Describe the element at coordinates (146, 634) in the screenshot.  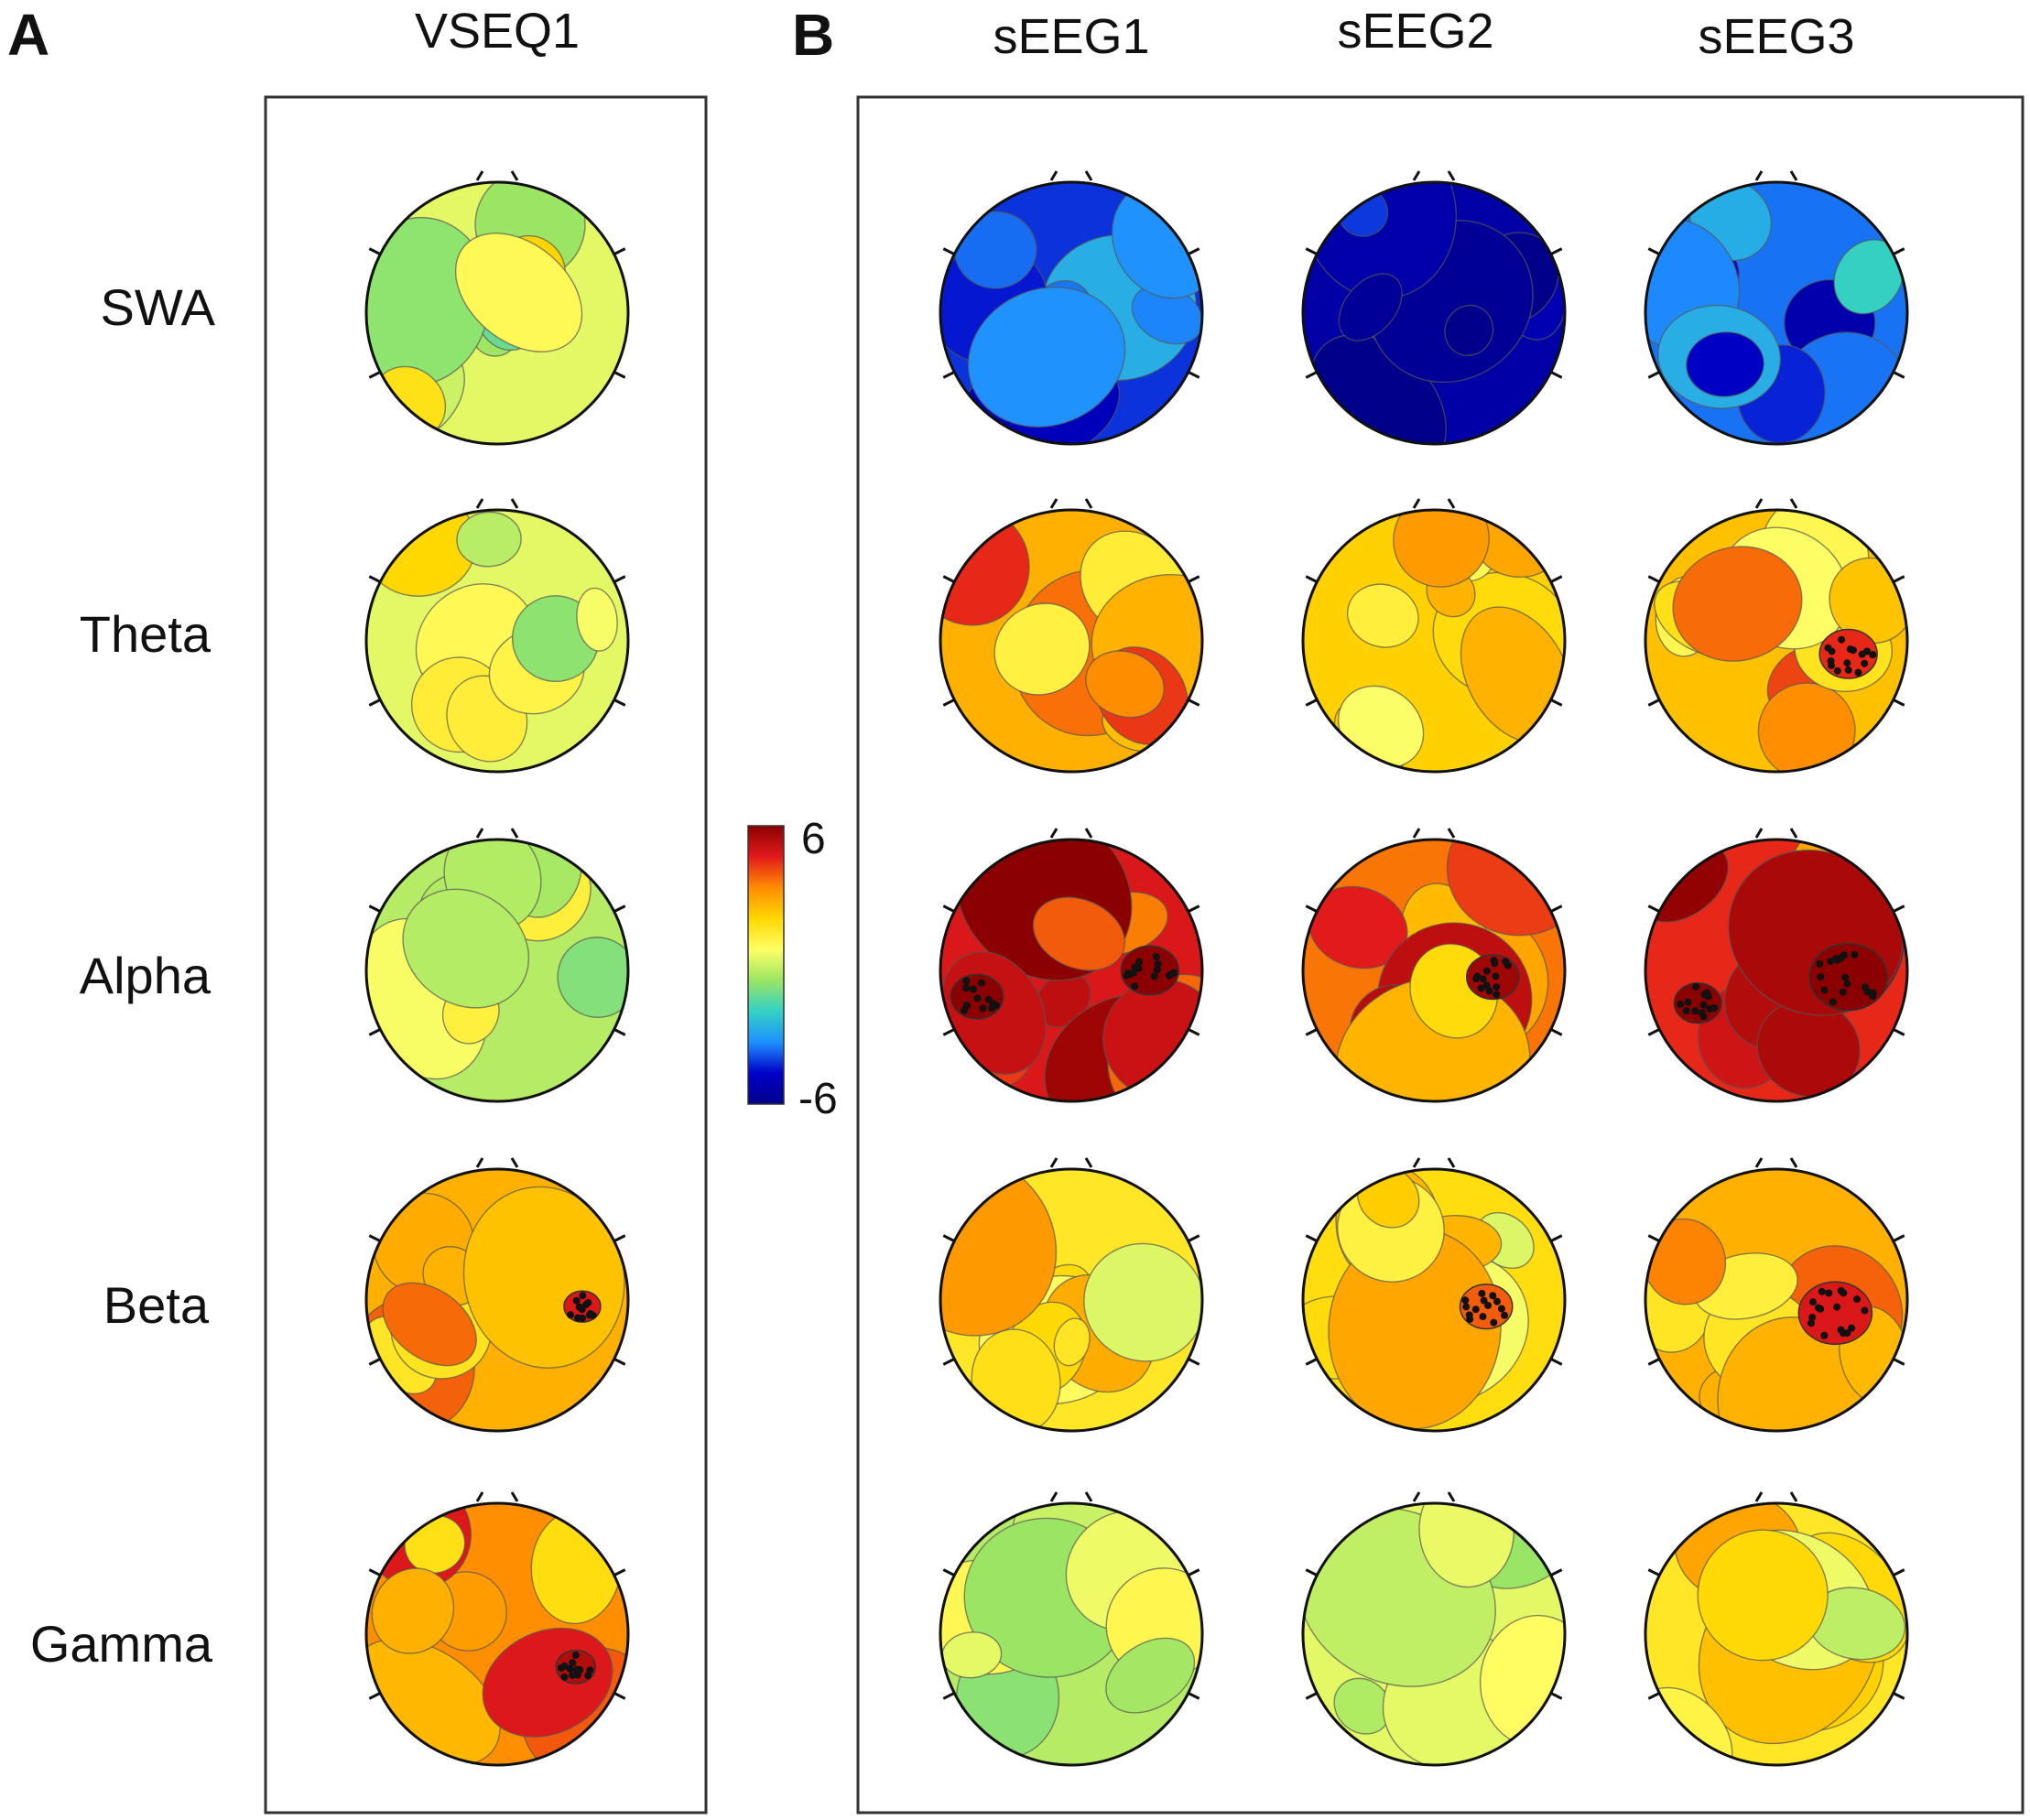
I see `row-label-theta: Theta` at that location.